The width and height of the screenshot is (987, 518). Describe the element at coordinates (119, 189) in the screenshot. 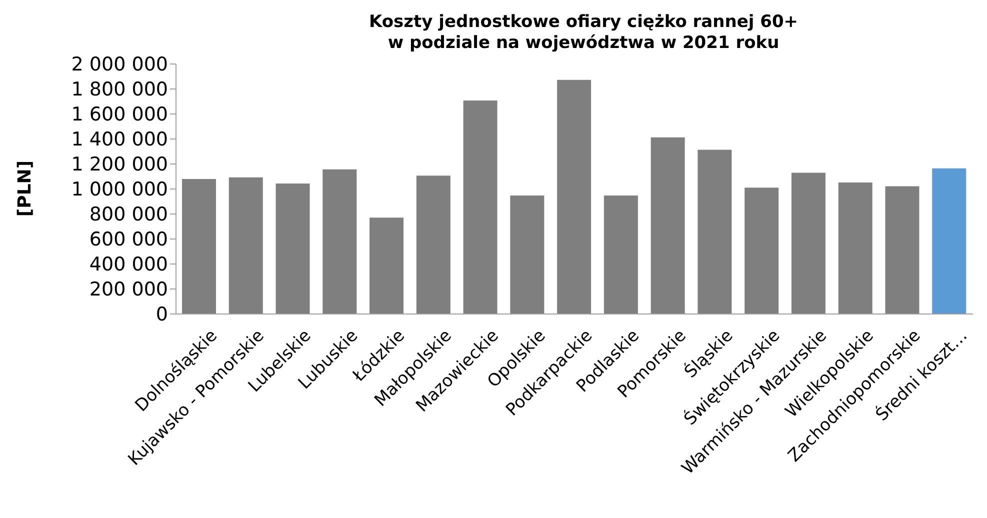

I see `y-tick-label: 1 000 000` at that location.